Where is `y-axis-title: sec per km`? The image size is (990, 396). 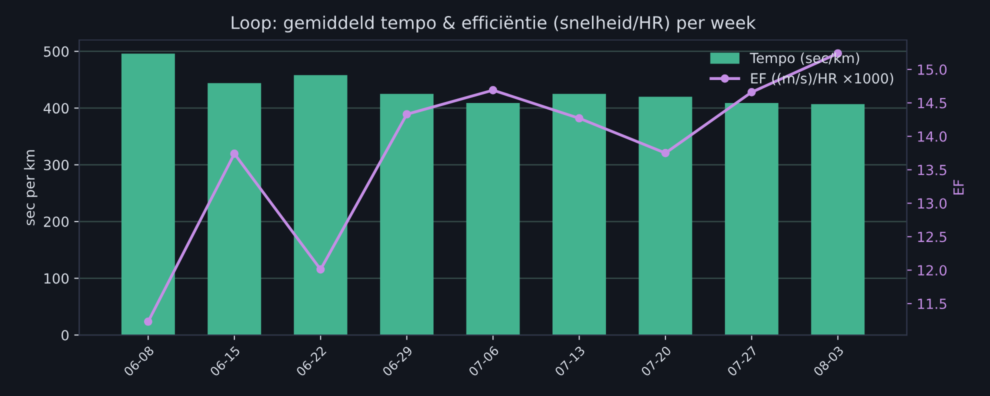 y-axis-title: sec per km is located at coordinates (31, 188).